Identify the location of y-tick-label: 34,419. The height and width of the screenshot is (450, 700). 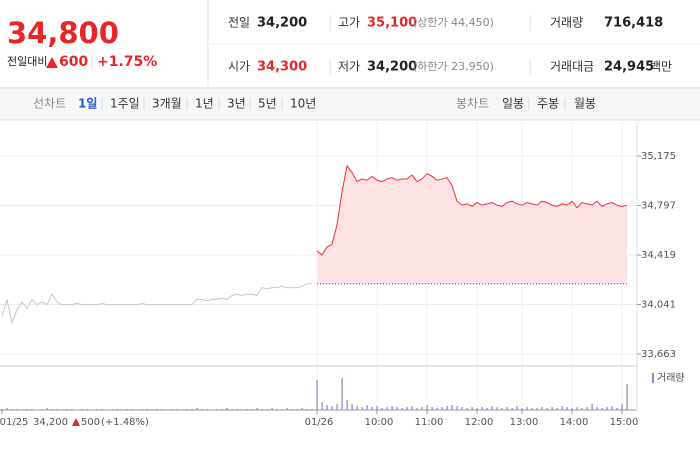
(658, 255).